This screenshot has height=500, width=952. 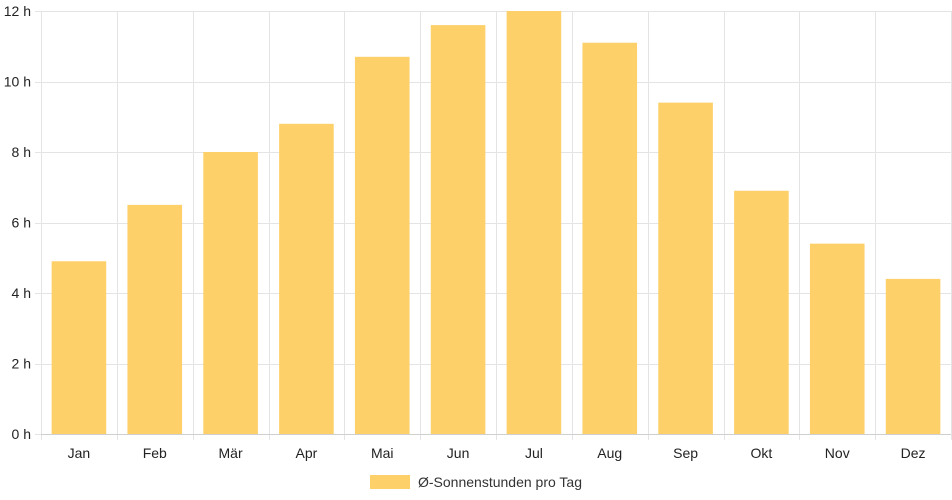 I want to click on x-tick-label: Dez, so click(x=913, y=453).